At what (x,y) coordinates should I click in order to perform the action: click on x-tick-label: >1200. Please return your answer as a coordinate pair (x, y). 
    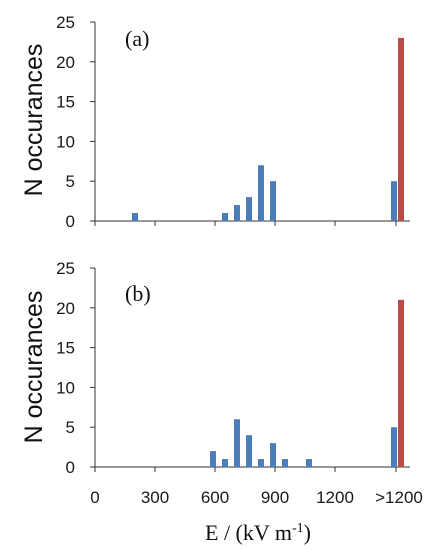
    Looking at the image, I should click on (399, 497).